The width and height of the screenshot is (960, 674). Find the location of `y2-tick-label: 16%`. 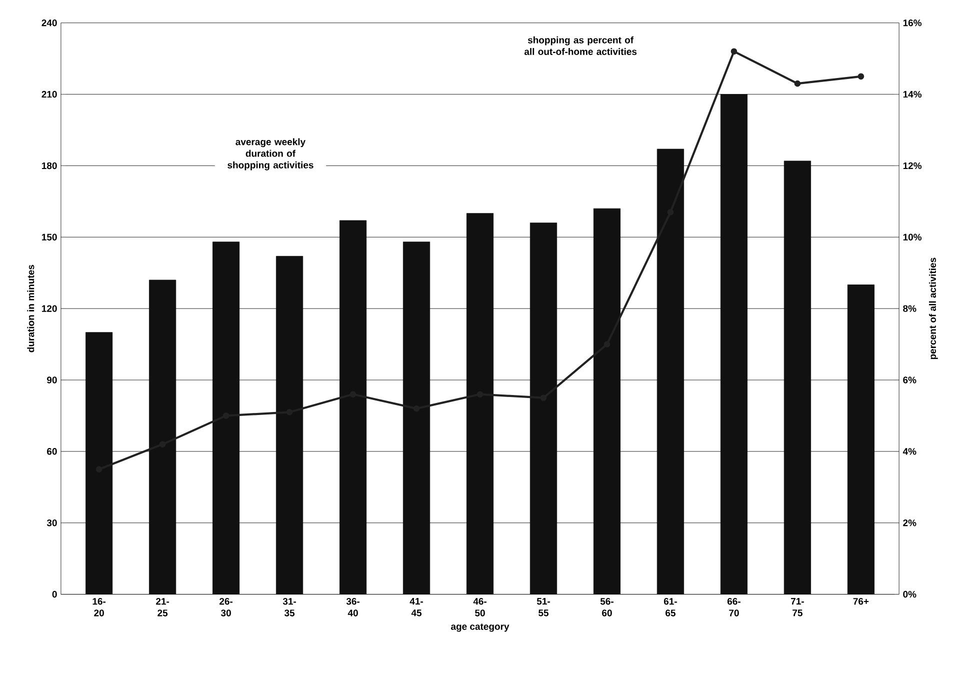

y2-tick-label: 16% is located at coordinates (912, 22).